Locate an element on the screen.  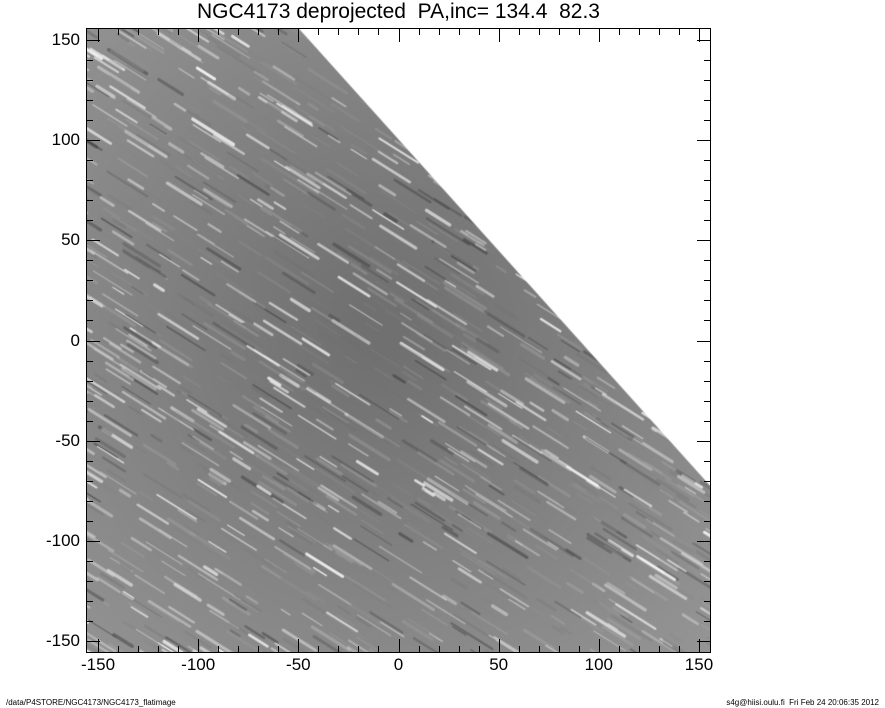
y-tick-label: 150 is located at coordinates (65, 40).